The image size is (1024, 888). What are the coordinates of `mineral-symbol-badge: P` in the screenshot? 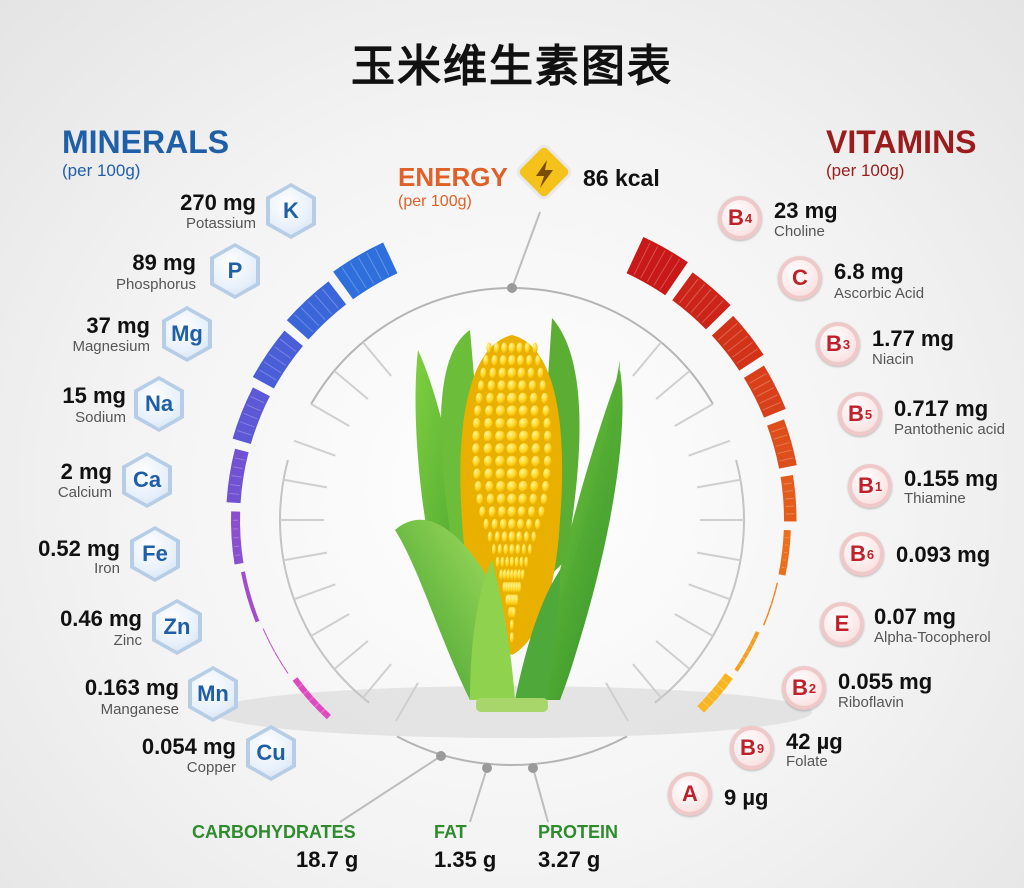 It's located at (235, 271).